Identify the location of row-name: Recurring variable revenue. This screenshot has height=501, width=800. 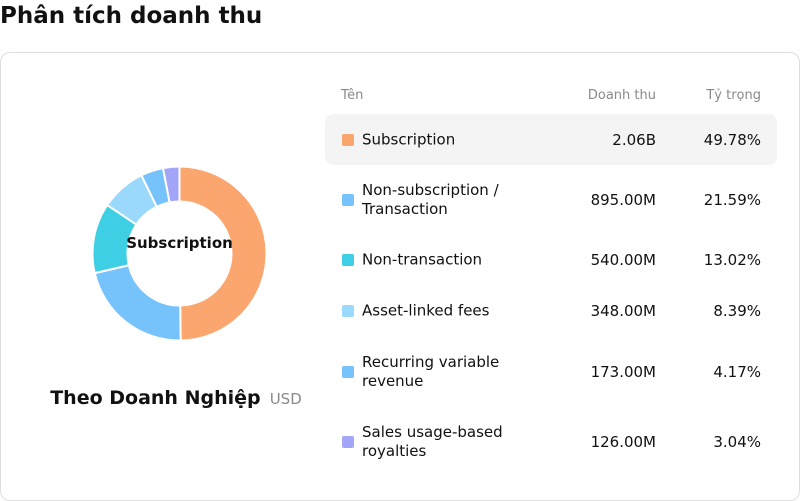
(431, 371).